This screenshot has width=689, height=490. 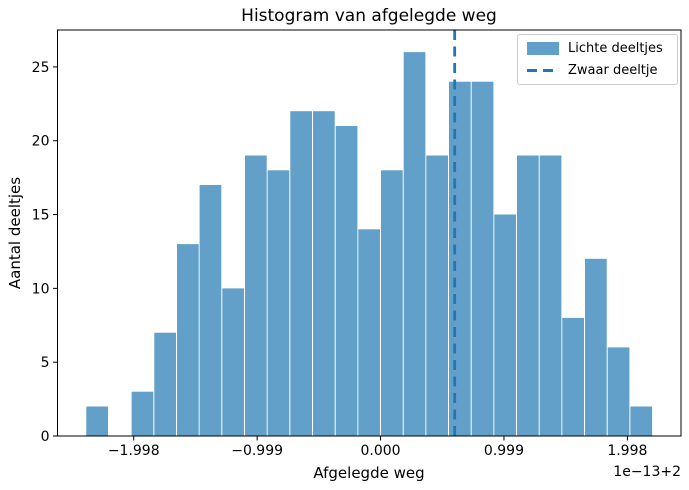 What do you see at coordinates (647, 472) in the screenshot?
I see `x-axis-offset-label: 1e−13+2` at bounding box center [647, 472].